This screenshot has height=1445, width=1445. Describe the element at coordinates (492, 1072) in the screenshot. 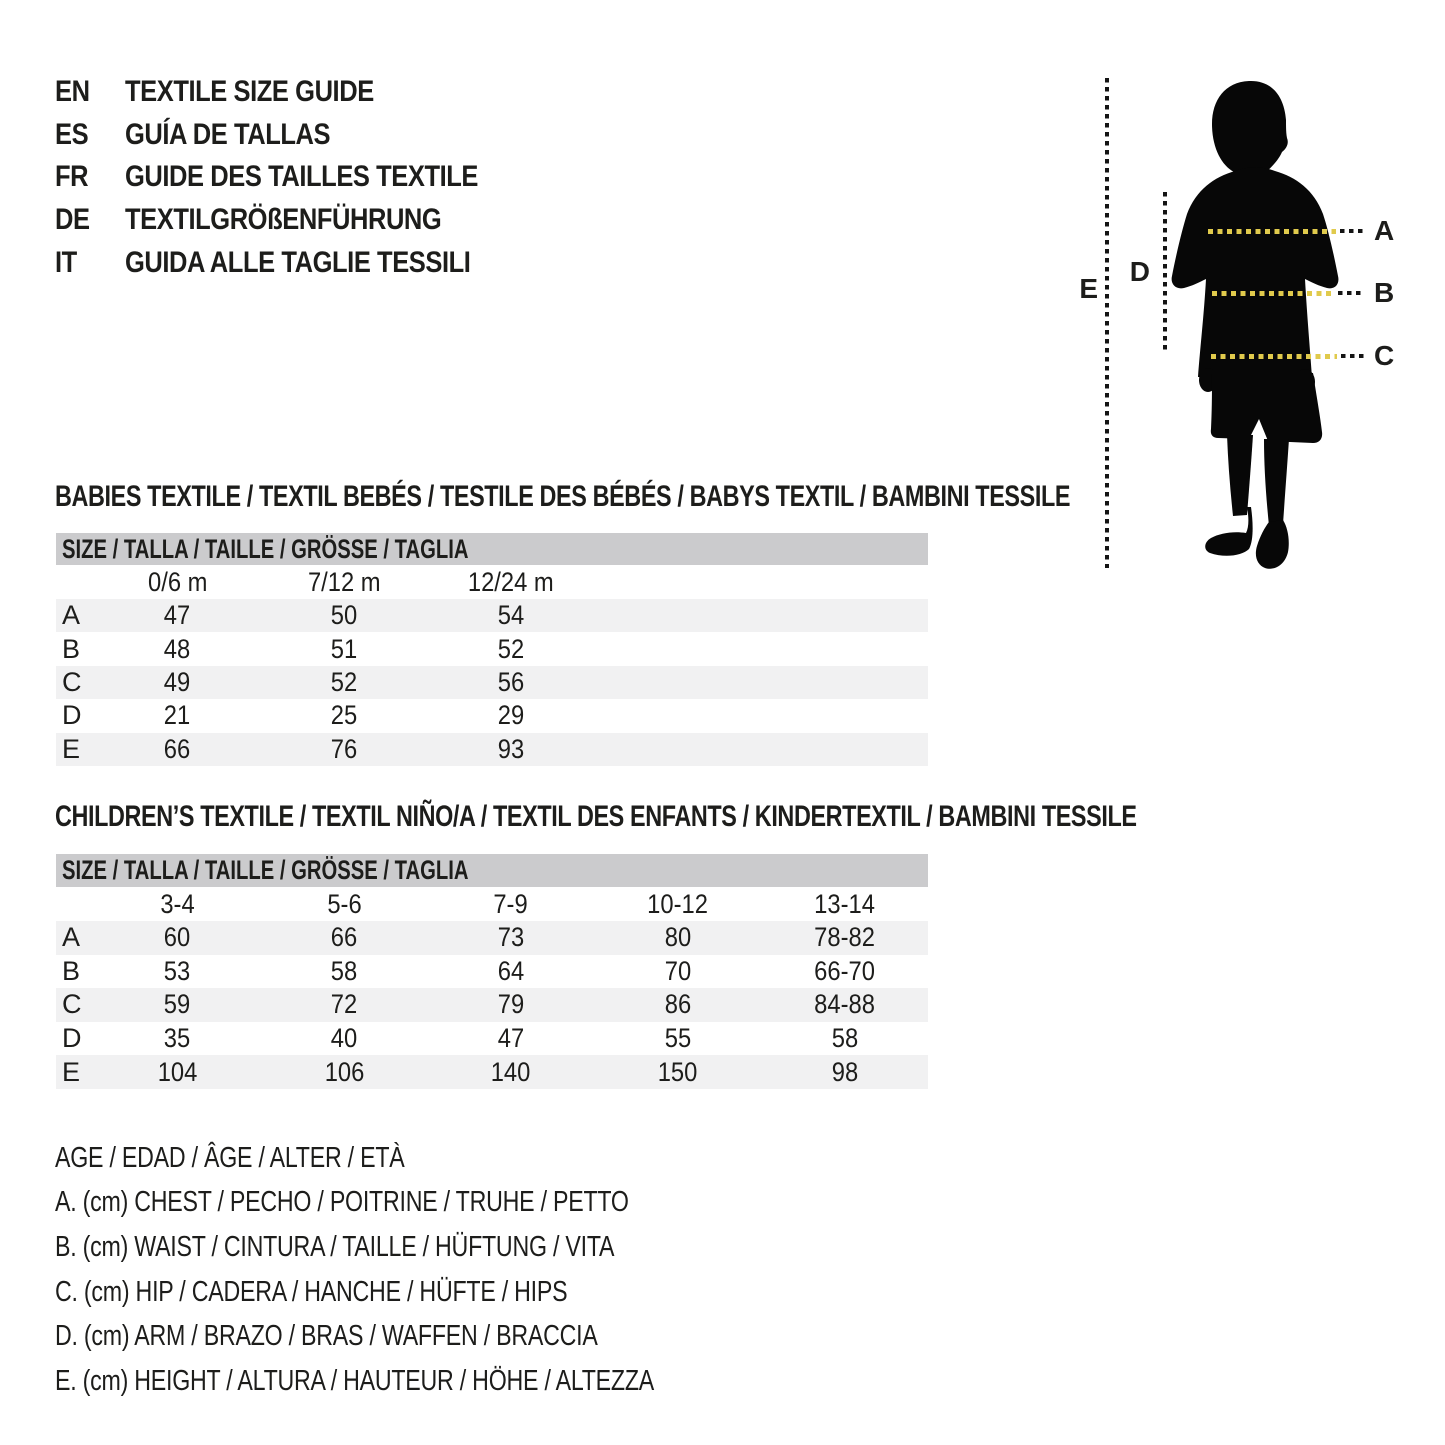

I see `table-row: E 104 106 140 150 98` at that location.